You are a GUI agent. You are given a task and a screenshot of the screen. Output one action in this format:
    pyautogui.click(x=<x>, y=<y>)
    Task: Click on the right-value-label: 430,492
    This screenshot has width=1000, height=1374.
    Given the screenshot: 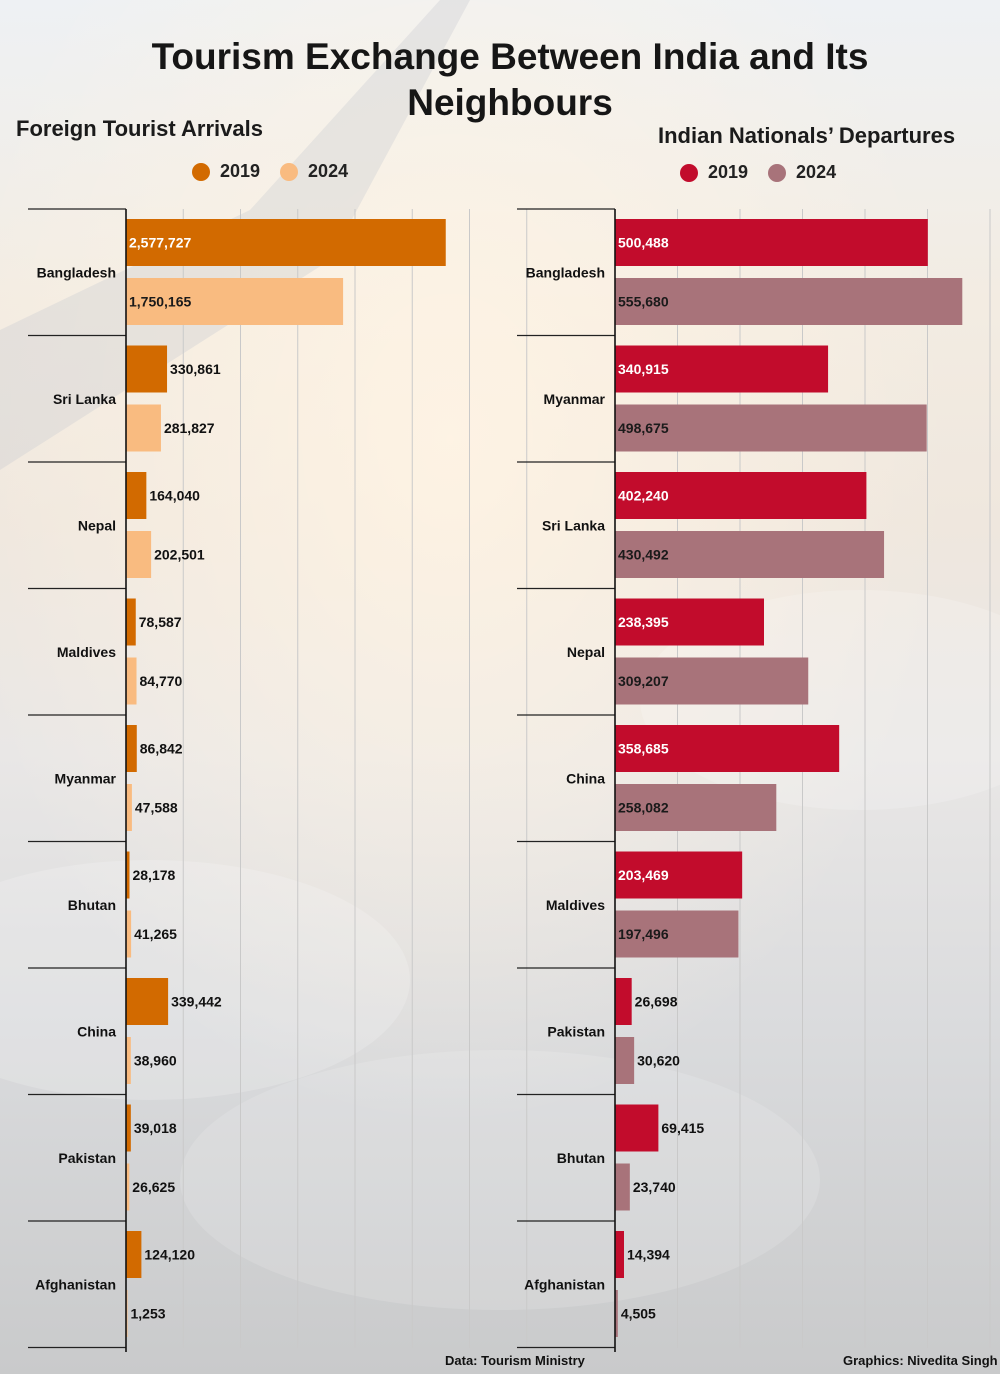 What is the action you would take?
    pyautogui.click(x=643, y=555)
    